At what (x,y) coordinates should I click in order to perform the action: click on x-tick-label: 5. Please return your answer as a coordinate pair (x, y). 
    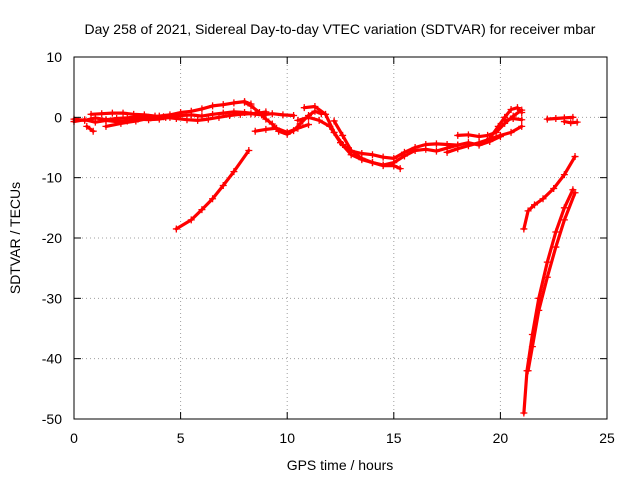
    Looking at the image, I should click on (181, 438).